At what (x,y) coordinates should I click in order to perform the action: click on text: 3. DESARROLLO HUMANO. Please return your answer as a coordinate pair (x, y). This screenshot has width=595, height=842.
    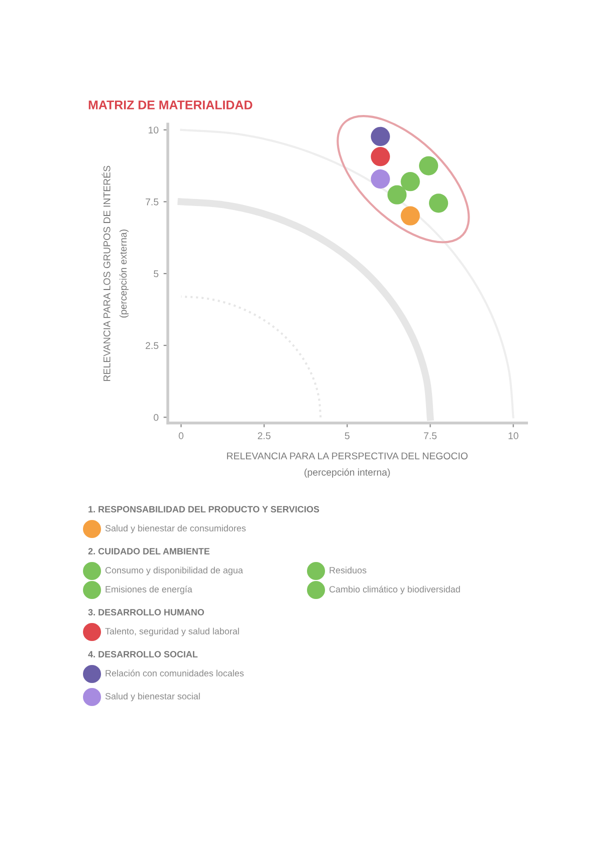
    Looking at the image, I should click on (146, 612).